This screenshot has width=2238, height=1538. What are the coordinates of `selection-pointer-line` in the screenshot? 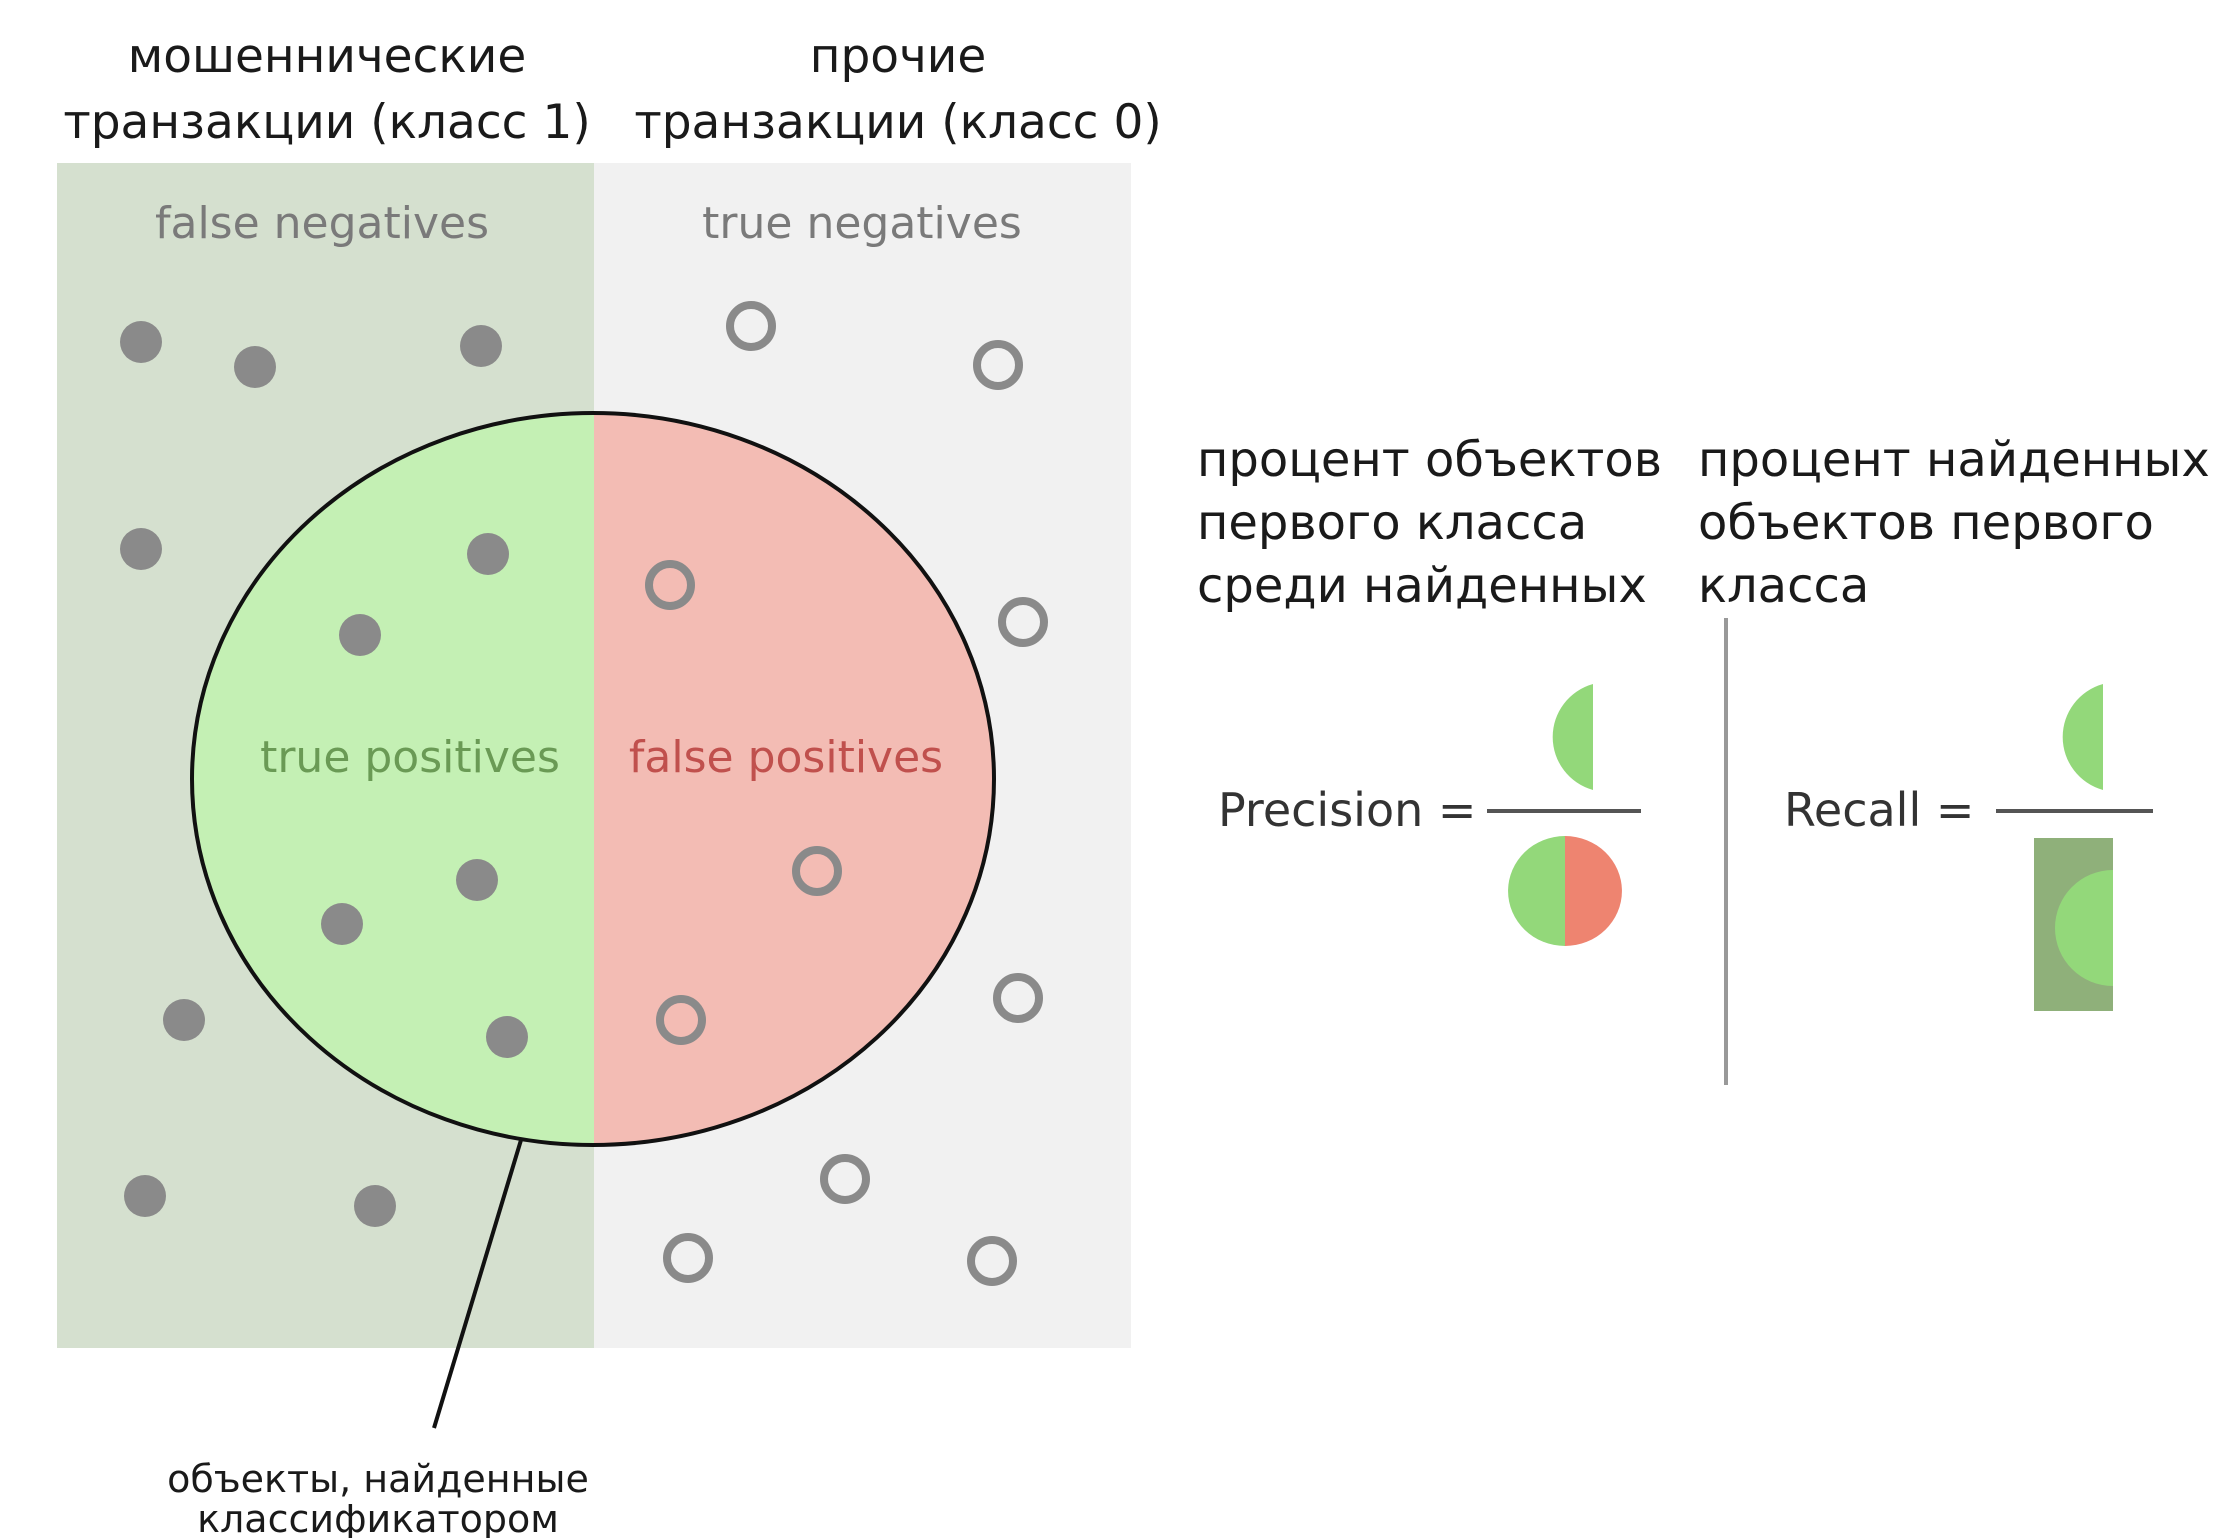 It's located at (477, 1284).